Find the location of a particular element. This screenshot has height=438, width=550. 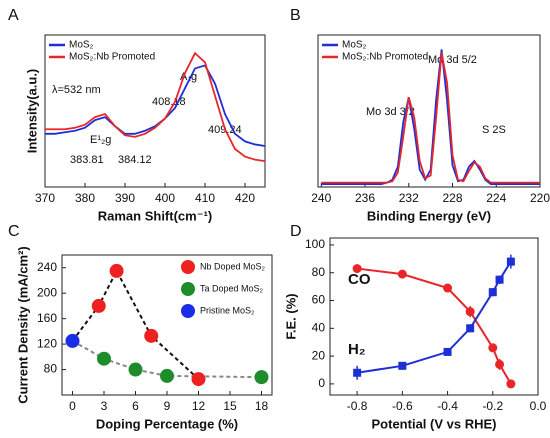

panel-letter: A is located at coordinates (13, 15).